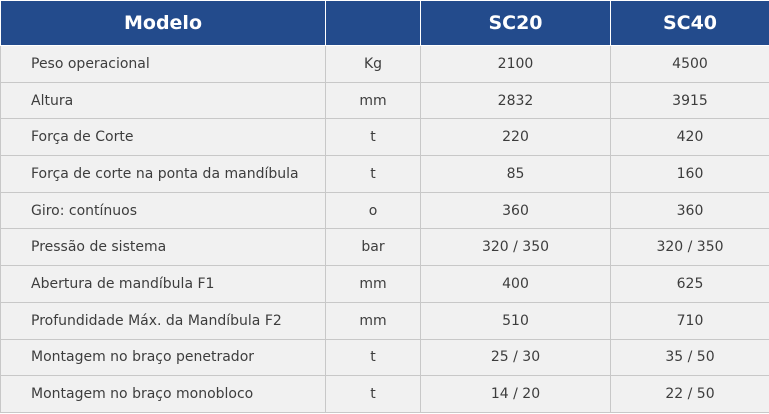 The height and width of the screenshot is (414, 769). What do you see at coordinates (373, 64) in the screenshot?
I see `cell: Kg` at bounding box center [373, 64].